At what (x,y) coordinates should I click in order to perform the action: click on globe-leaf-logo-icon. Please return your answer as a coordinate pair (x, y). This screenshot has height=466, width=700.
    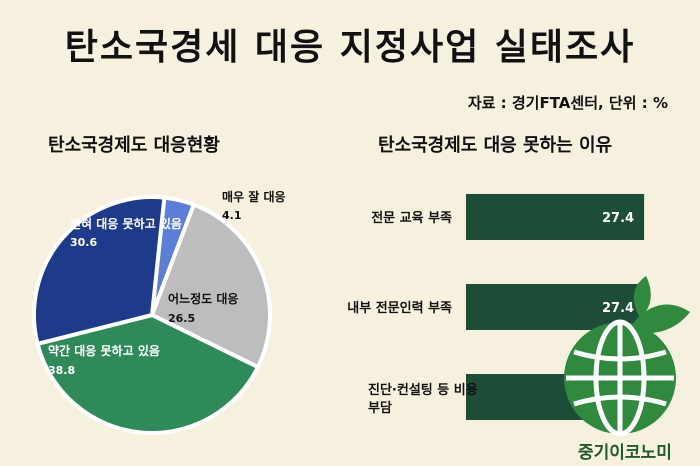
    Looking at the image, I should click on (627, 356).